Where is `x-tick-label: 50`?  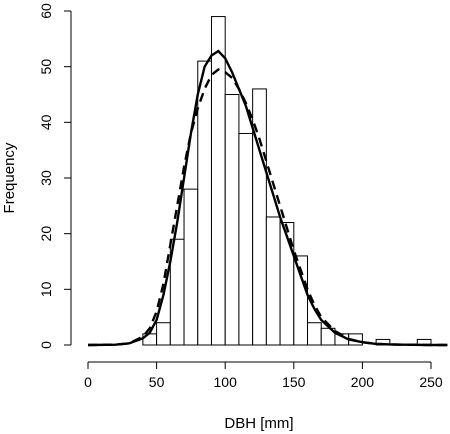 x-tick-label: 50 is located at coordinates (157, 382).